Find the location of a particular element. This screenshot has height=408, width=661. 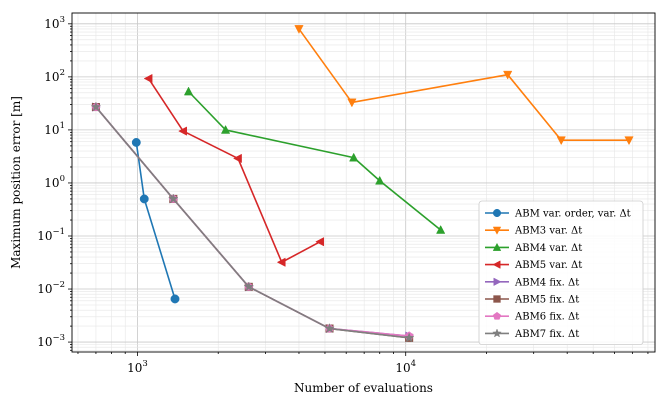

legend-item: ABM5 fix. Δt is located at coordinates (532, 300).